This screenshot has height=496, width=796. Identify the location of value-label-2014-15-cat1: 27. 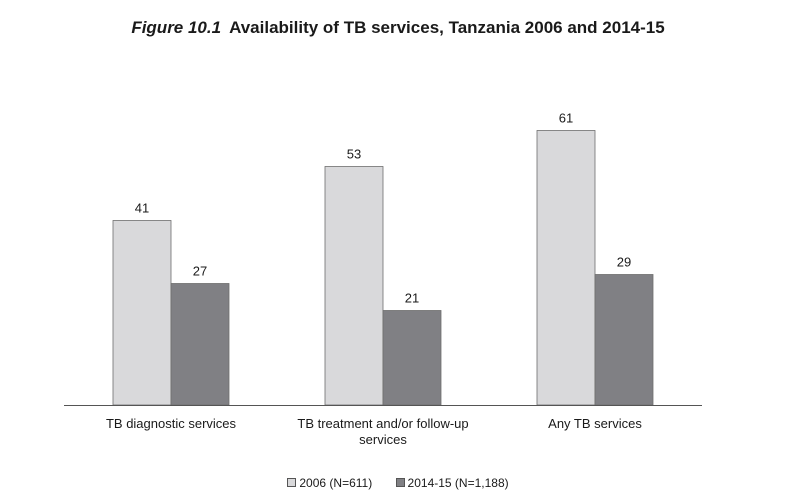
(200, 271).